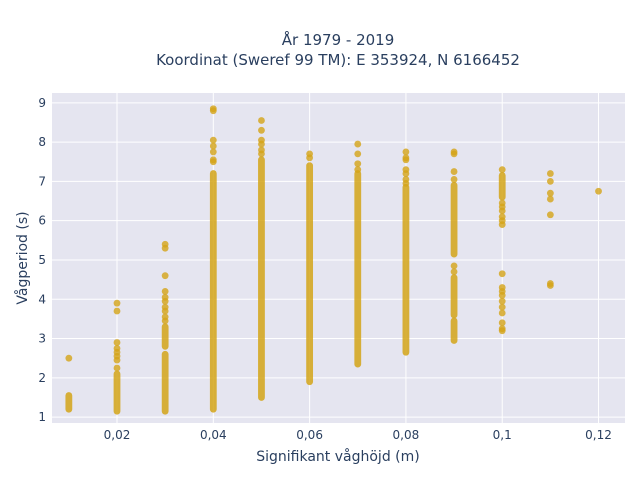 The width and height of the screenshot is (640, 480). I want to click on y-tick-label: 6, so click(42, 221).